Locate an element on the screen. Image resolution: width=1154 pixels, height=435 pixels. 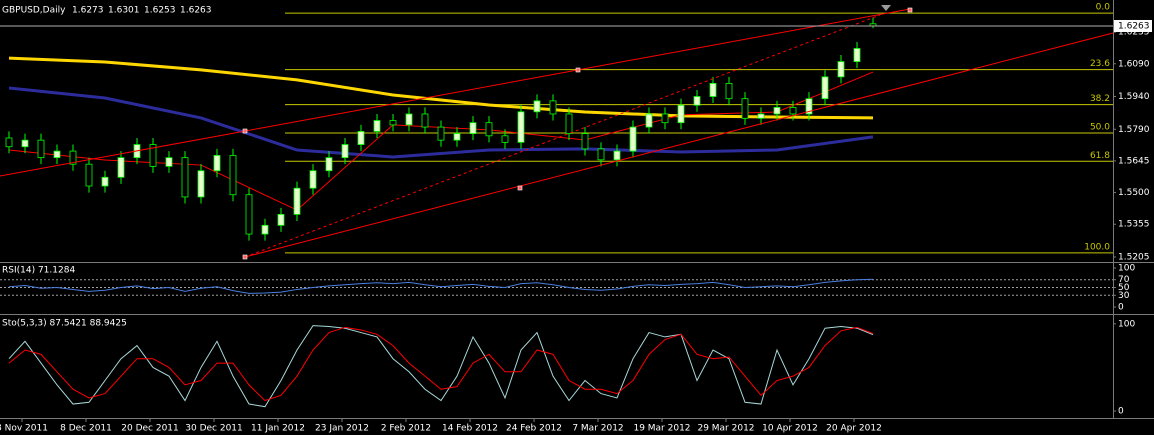
header: GBPUSD,Daily 1.6273 1.6301 1.6253 1.6263 is located at coordinates (107, 11).